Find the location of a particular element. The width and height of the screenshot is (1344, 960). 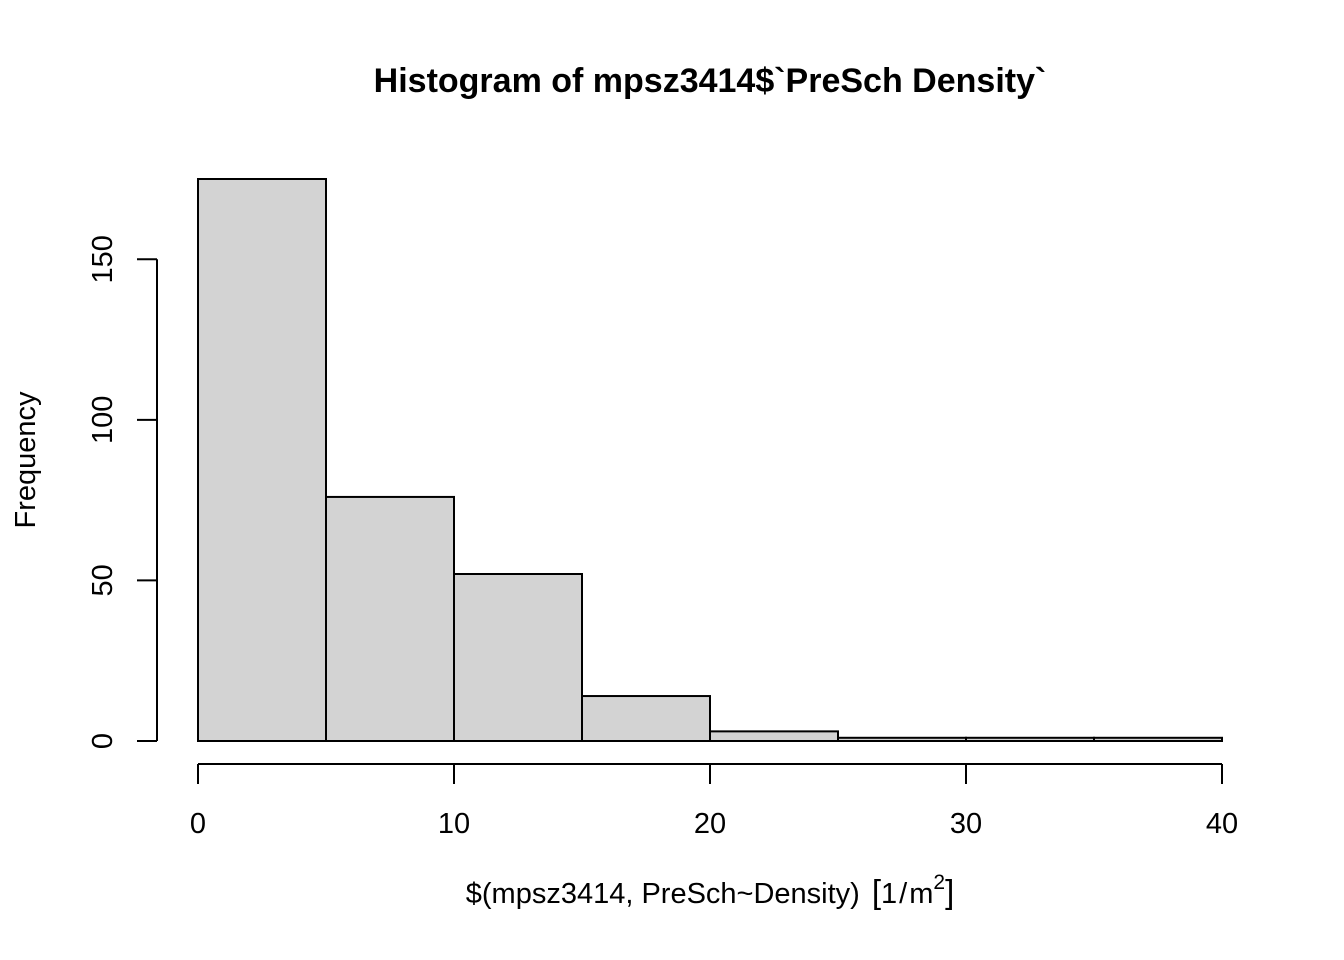

x-tick-label-3: 30 is located at coordinates (966, 824).